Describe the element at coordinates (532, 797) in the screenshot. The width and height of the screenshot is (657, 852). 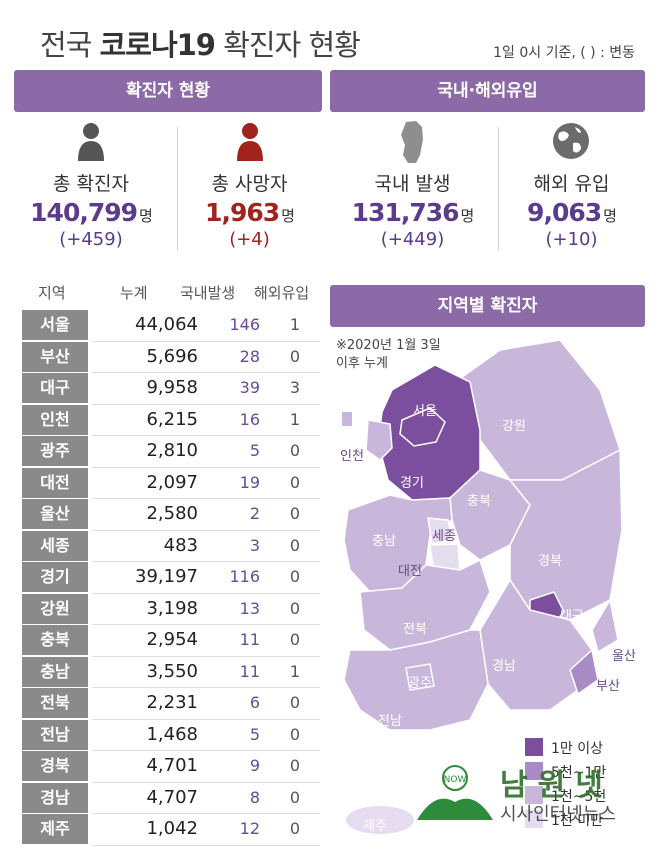
I see `watermark: NOW 남원넷 시사인터넷뉴스` at that location.